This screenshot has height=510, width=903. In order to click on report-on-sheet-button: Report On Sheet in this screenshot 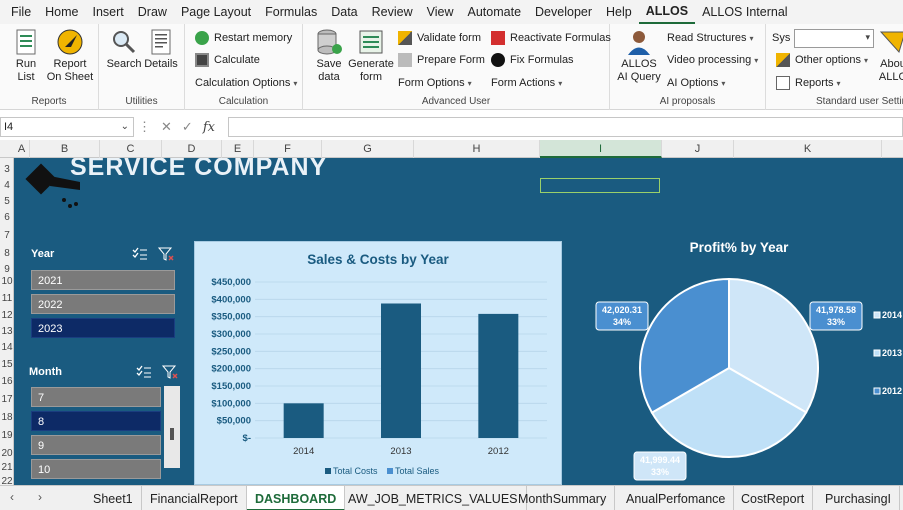, I will do `click(70, 56)`.